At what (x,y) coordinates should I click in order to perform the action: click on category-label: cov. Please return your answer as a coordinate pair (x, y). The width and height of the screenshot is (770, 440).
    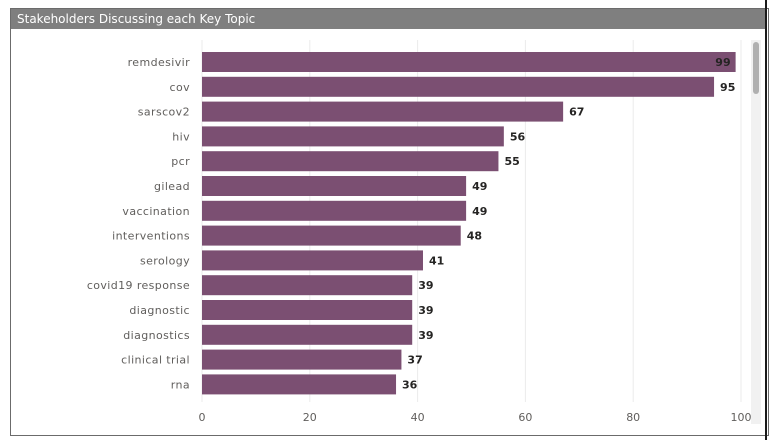
    Looking at the image, I should click on (180, 87).